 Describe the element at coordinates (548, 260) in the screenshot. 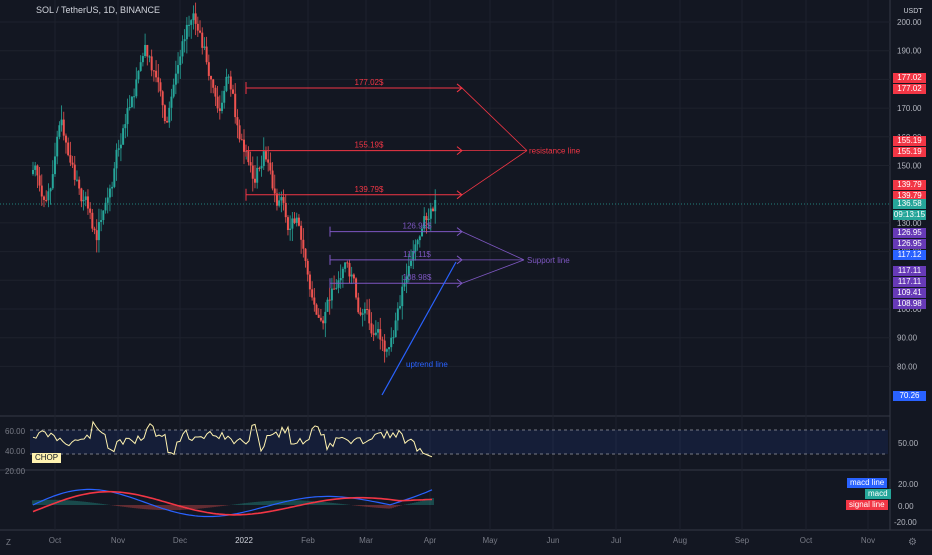

I see `support-annotation: Support line` at that location.